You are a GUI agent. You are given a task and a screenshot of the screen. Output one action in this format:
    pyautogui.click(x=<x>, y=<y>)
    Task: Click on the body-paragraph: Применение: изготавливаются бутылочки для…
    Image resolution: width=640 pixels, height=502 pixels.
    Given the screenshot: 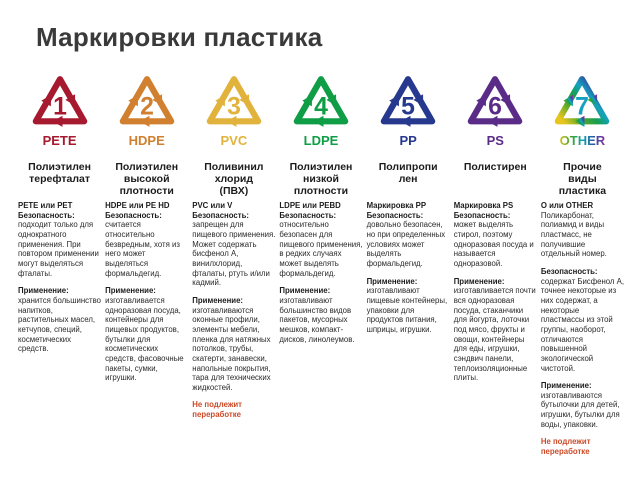 What is the action you would take?
    pyautogui.click(x=582, y=405)
    